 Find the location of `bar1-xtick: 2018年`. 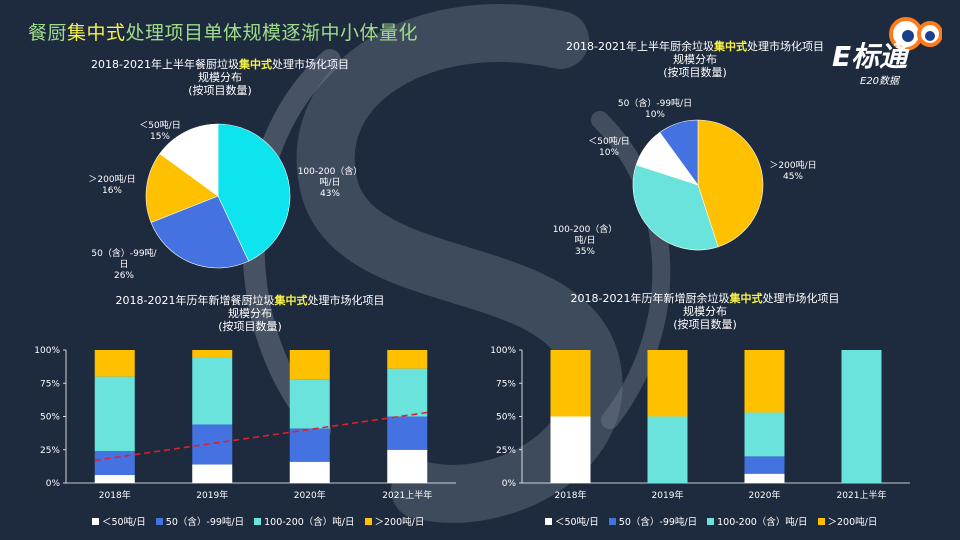

bar1-xtick: 2018年 is located at coordinates (115, 495).